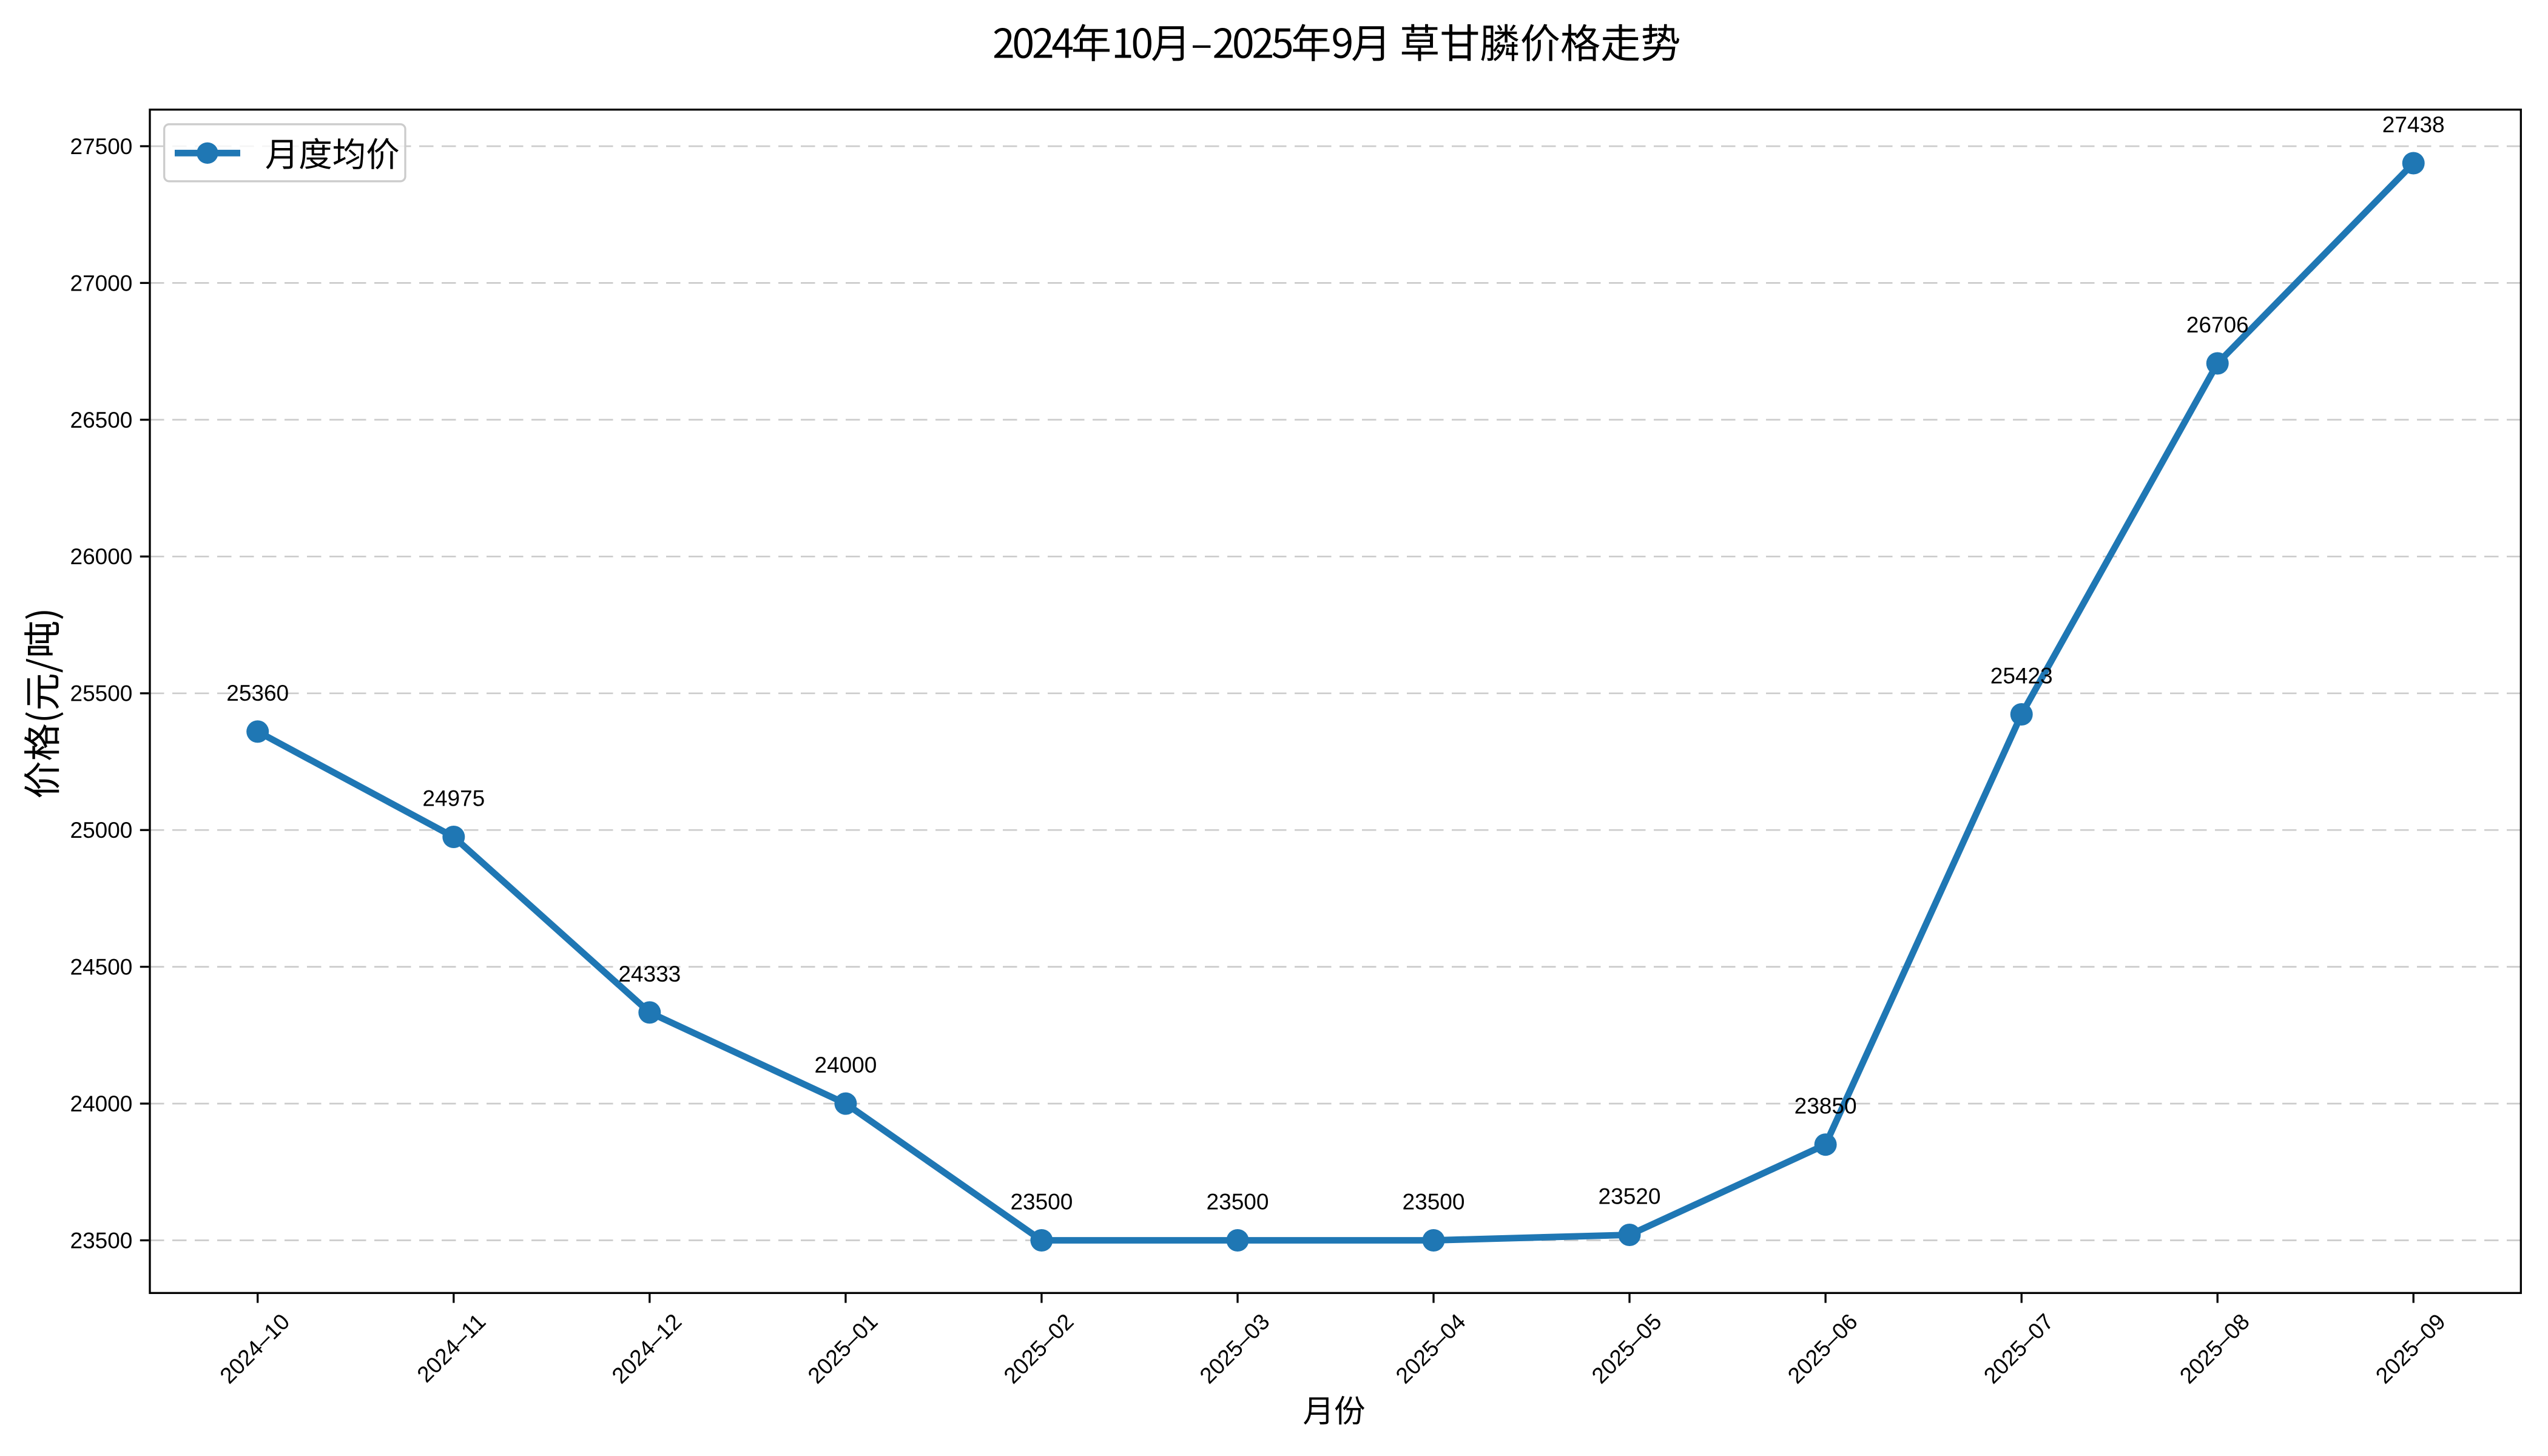 This screenshot has width=2548, height=1456. Describe the element at coordinates (101, 420) in the screenshot. I see `svg-text: 26500` at that location.